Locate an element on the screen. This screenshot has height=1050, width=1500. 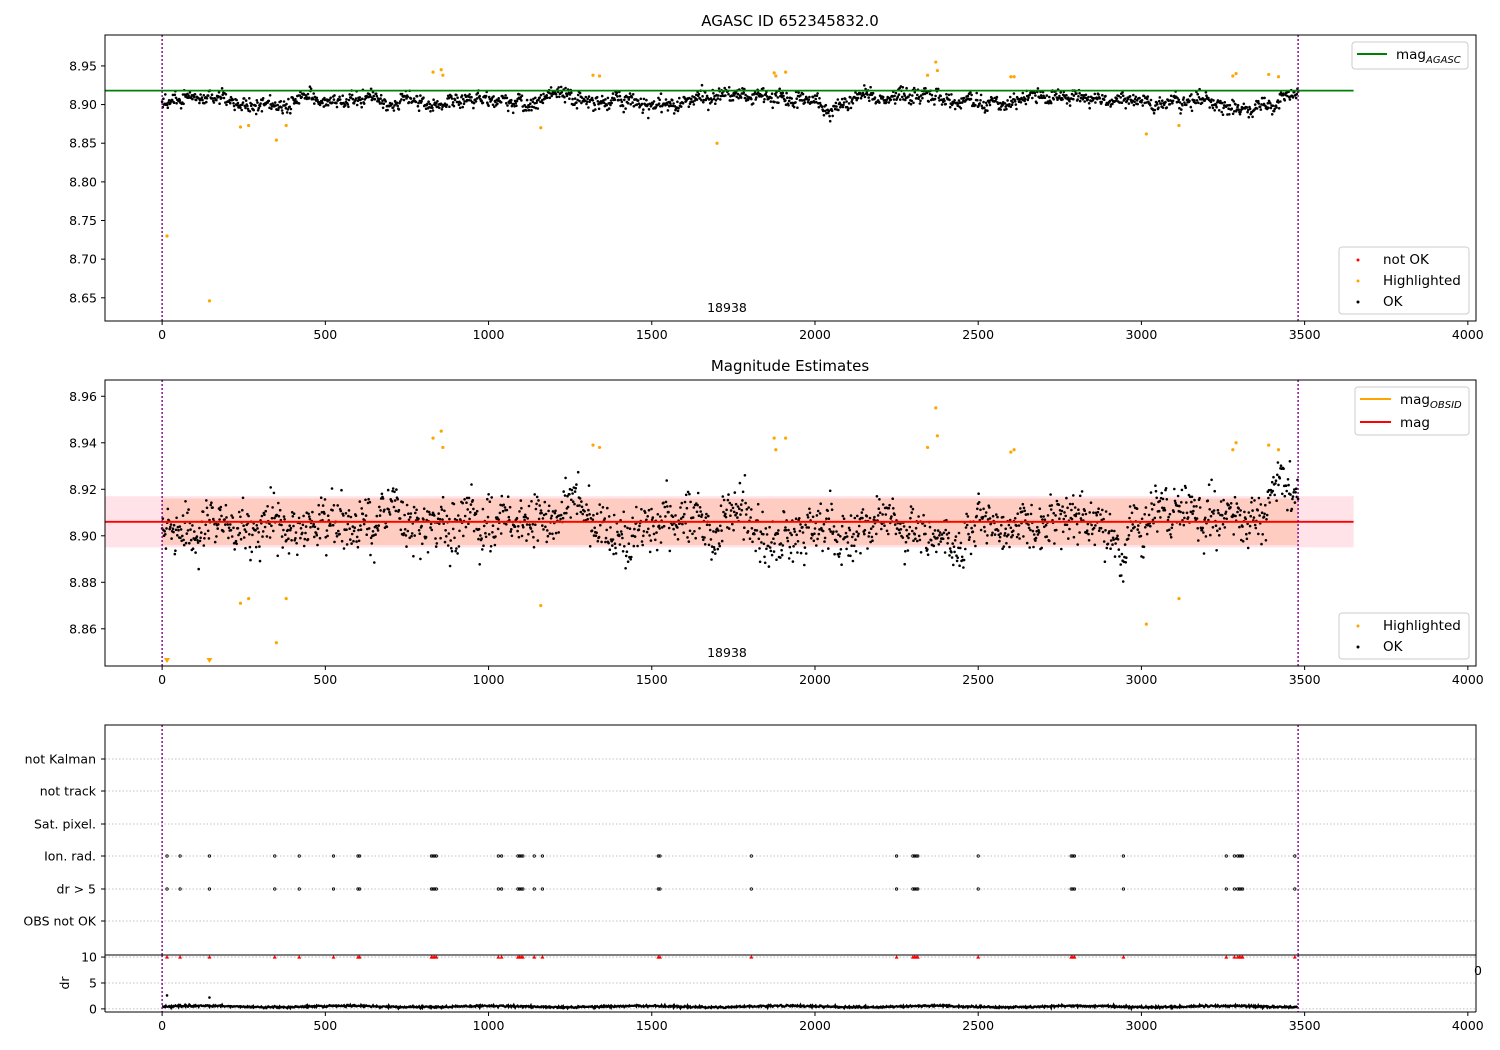
estimates-highlighted-point is located at coordinates (286, 598).